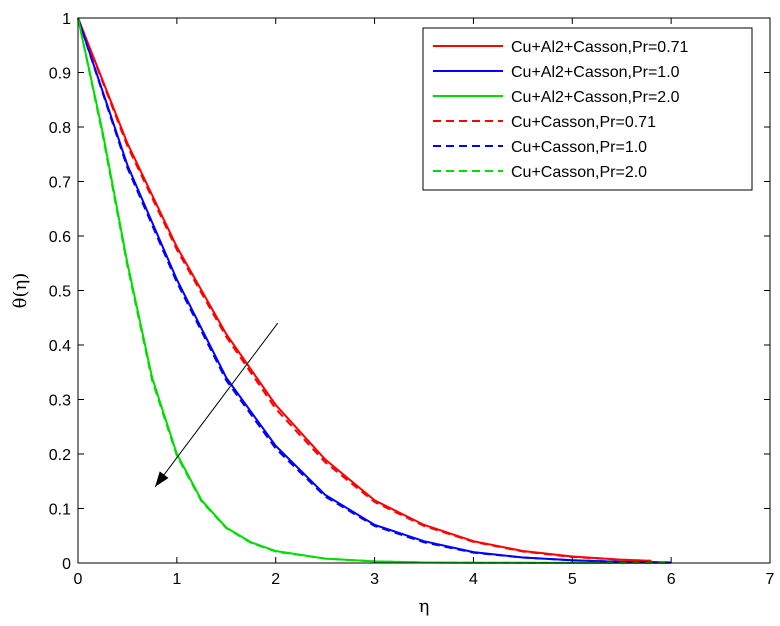  I want to click on y-tick-label: 0, so click(66, 564).